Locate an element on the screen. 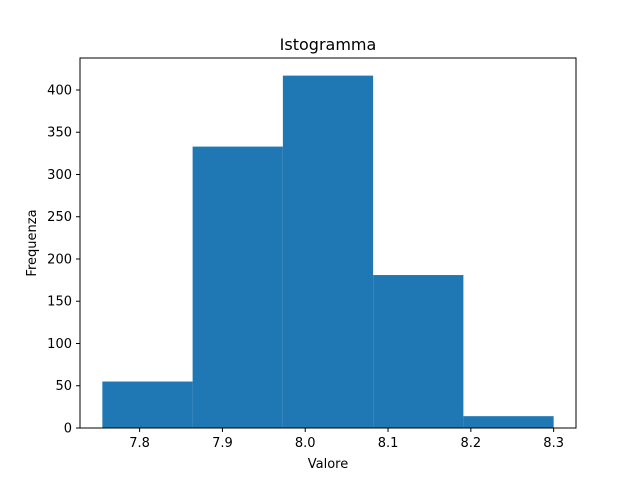  y-axis-label: Frequenza is located at coordinates (32, 242).